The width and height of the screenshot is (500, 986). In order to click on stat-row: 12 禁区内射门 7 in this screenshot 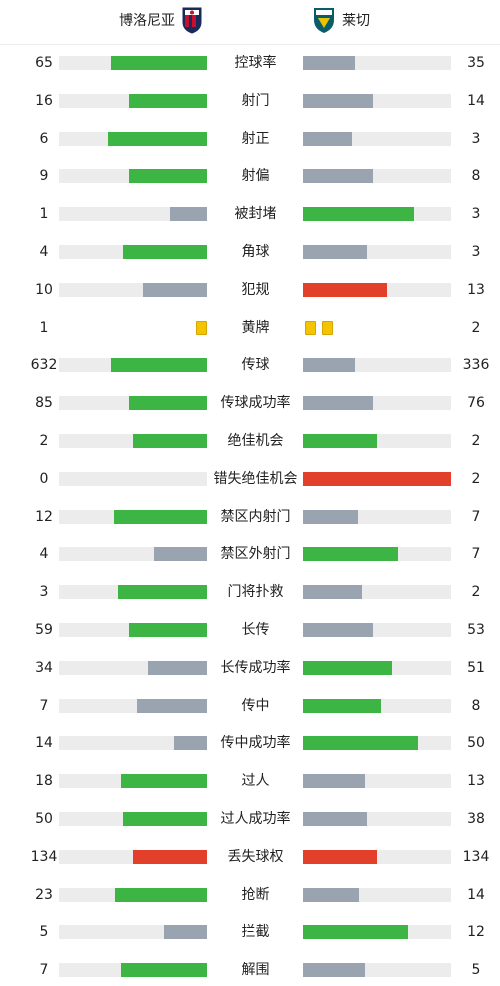, I will do `click(250, 517)`.